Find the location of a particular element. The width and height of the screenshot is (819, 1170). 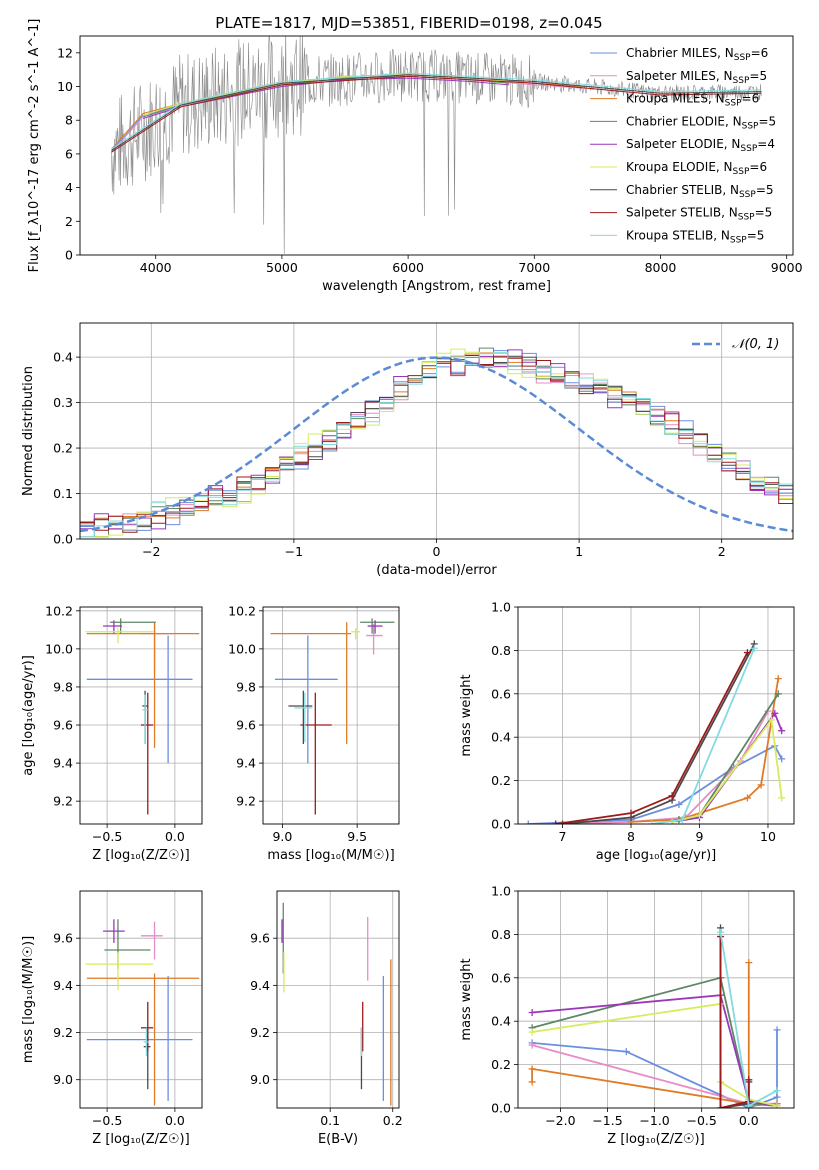

data-spectrum is located at coordinates (436, 145).